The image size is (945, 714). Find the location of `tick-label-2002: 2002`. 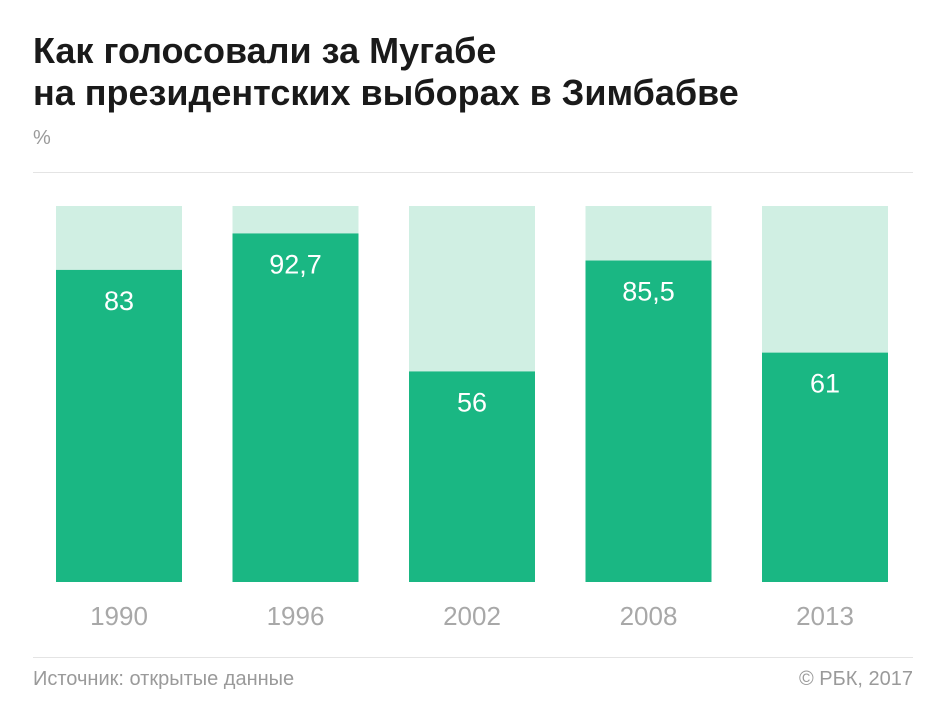

tick-label-2002: 2002 is located at coordinates (472, 616).